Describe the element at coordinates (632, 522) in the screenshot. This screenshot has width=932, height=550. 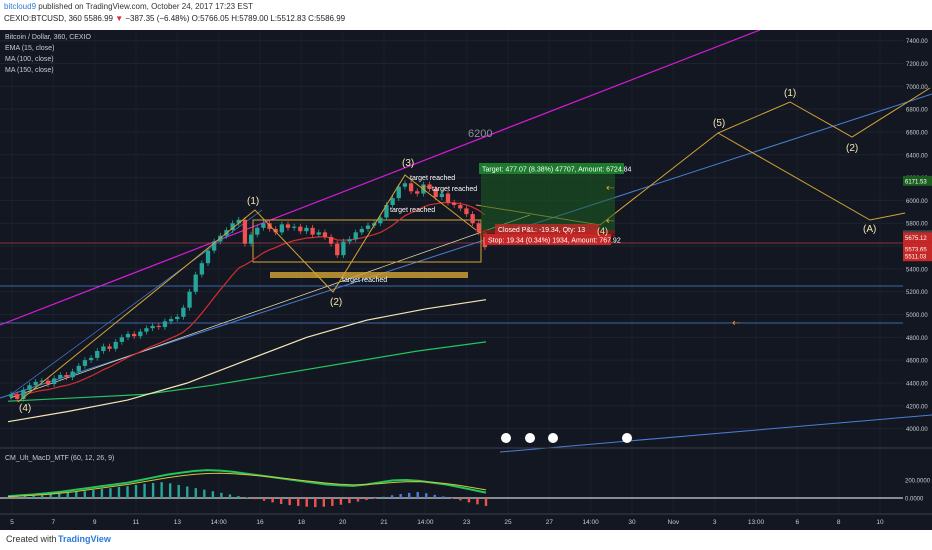
I see `time-tick-label: 30` at that location.